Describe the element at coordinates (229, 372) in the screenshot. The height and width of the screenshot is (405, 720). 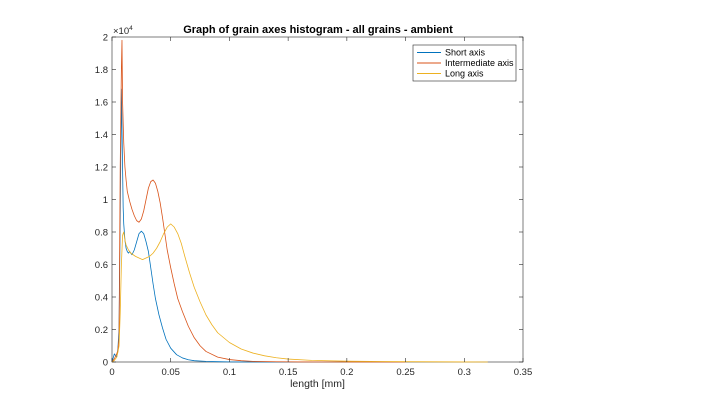
I see `x-tick-label: 0.1` at that location.